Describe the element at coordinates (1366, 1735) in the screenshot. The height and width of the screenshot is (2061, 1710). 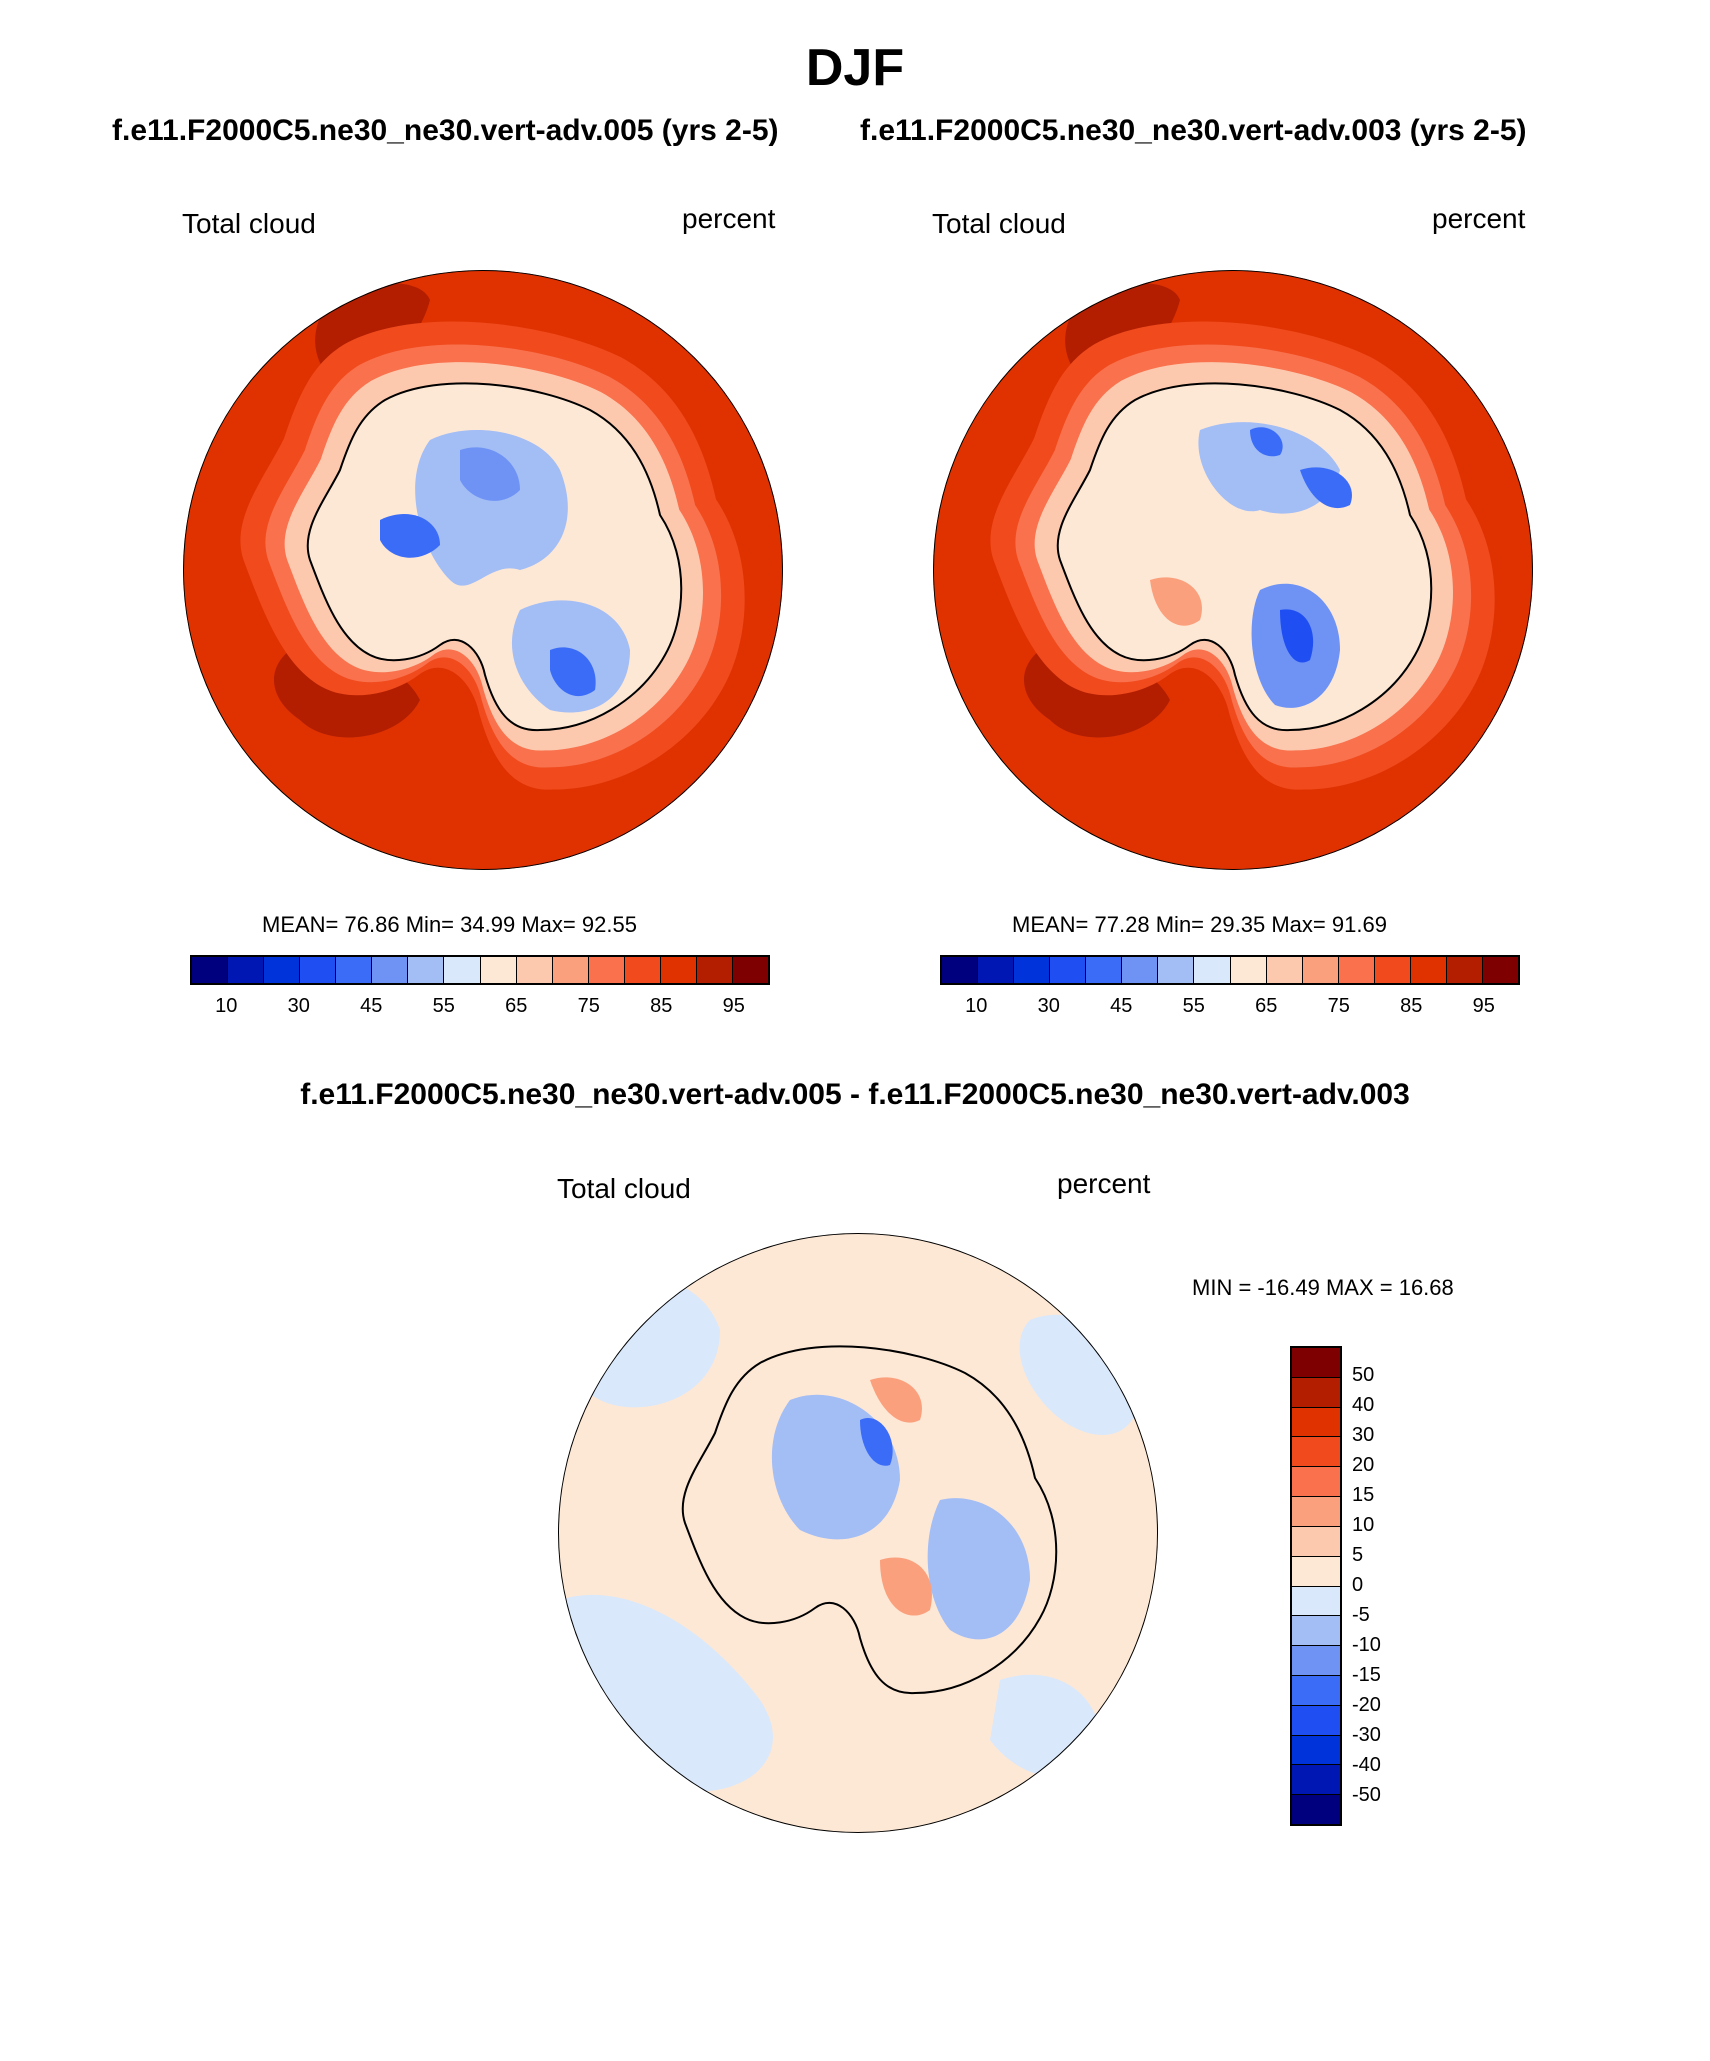
I see `colorbar-tick-label: -30` at that location.